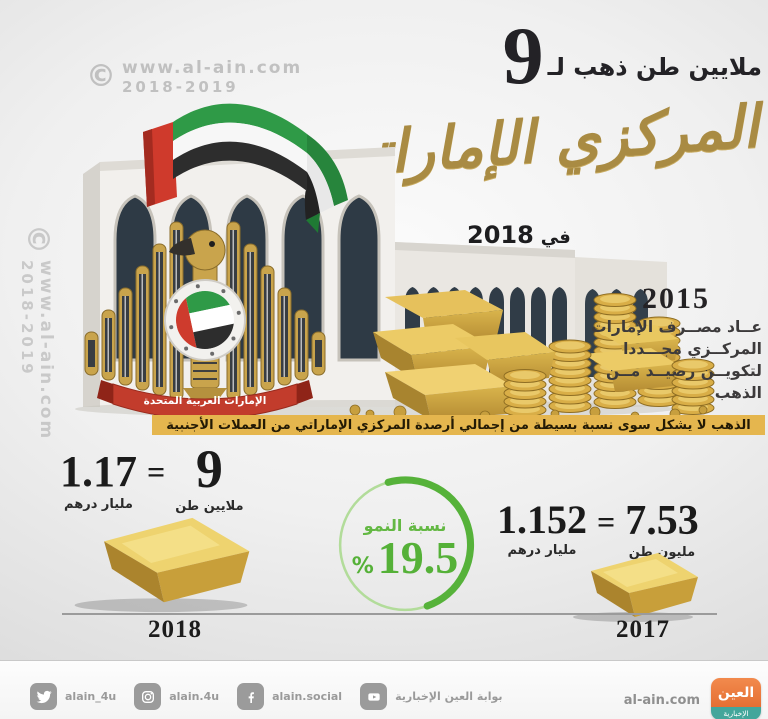  I want to click on youtube-handle: بوابة العين الإخبارية, so click(449, 696).